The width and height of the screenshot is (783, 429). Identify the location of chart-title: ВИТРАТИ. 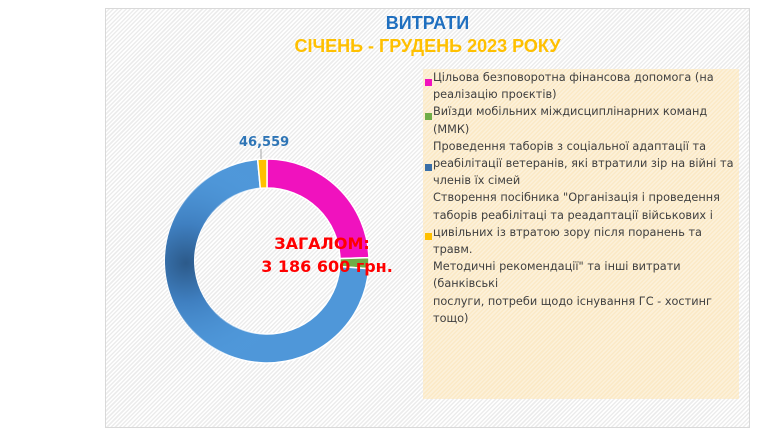
(427, 23).